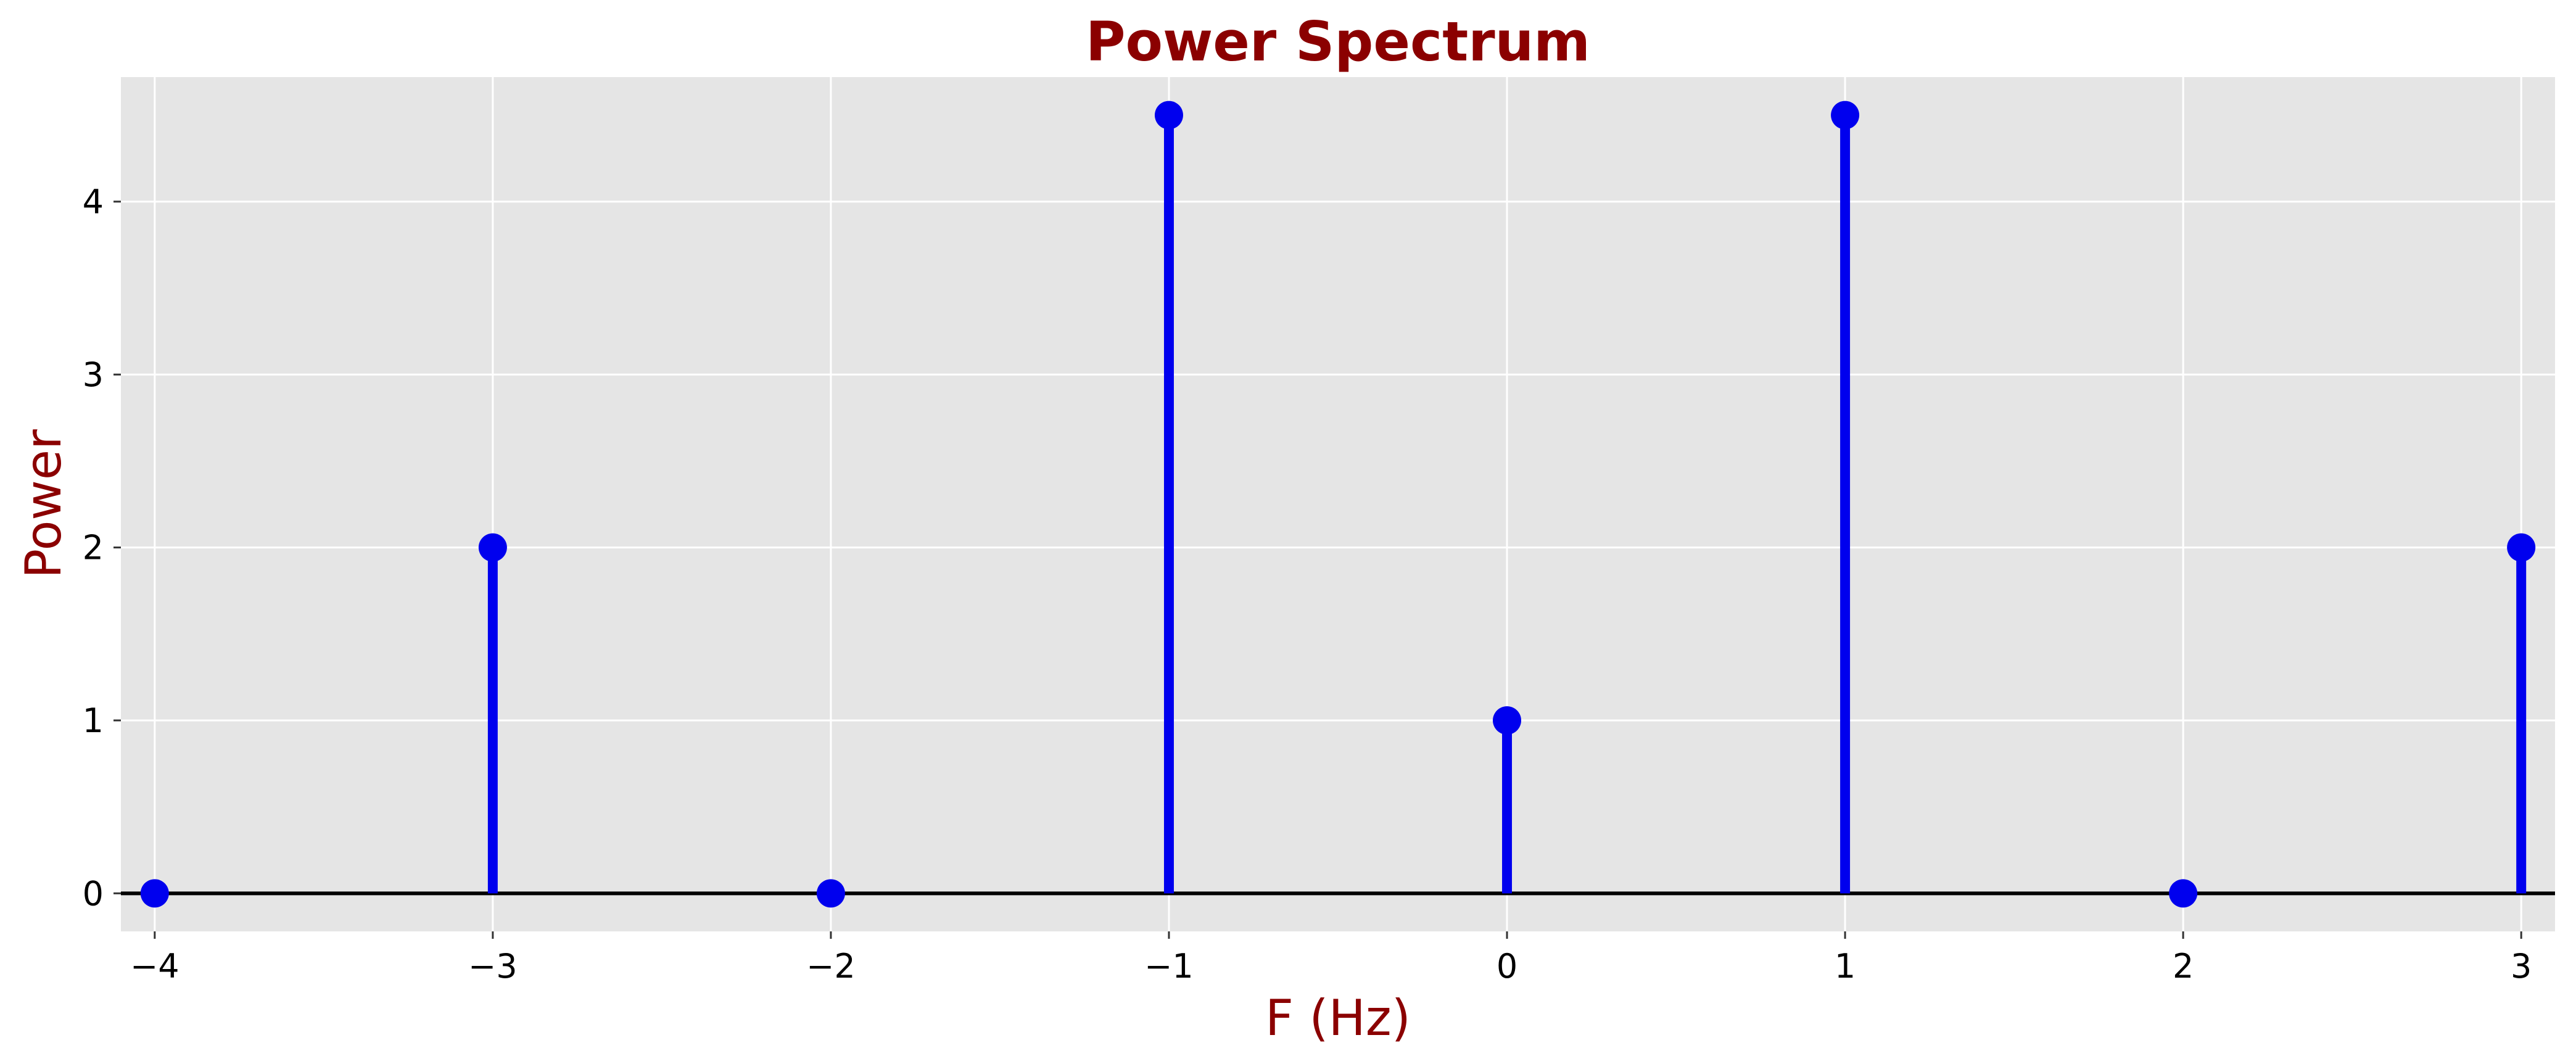 The image size is (2576, 1064). Describe the element at coordinates (93, 374) in the screenshot. I see `y-tick-label: 3` at that location.